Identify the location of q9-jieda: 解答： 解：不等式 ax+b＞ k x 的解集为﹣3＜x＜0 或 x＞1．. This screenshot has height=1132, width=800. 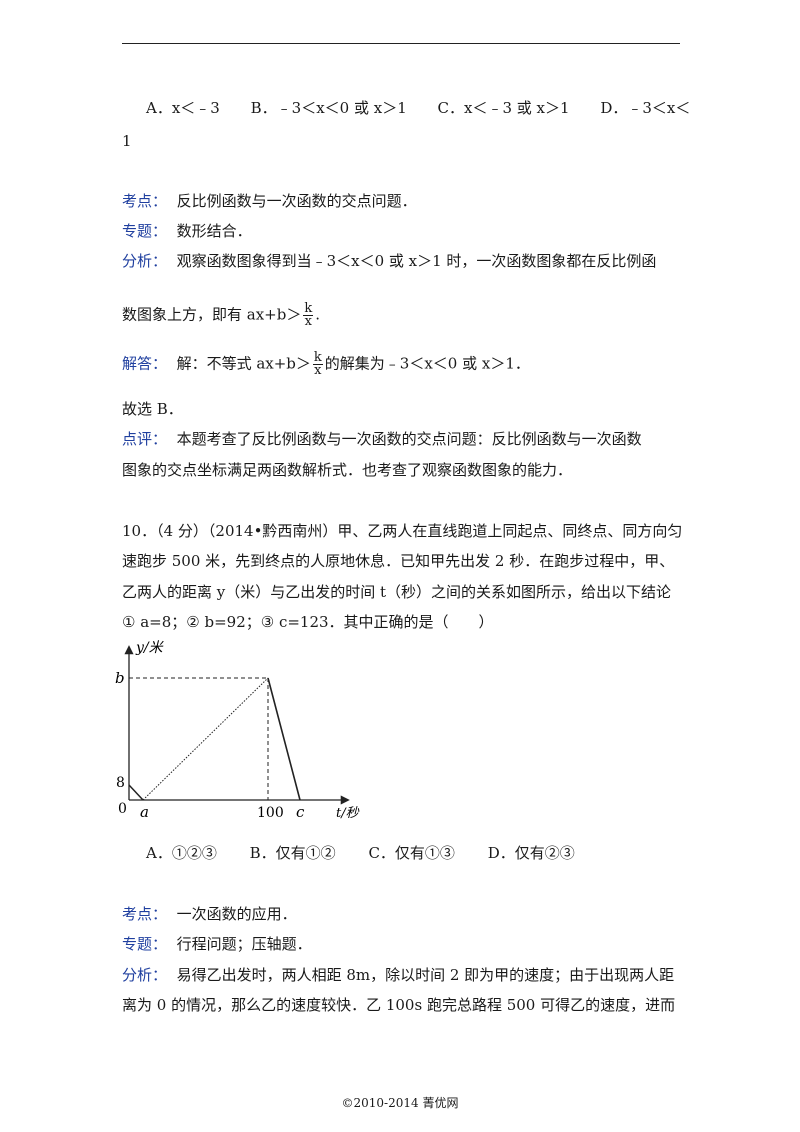
(326, 364).